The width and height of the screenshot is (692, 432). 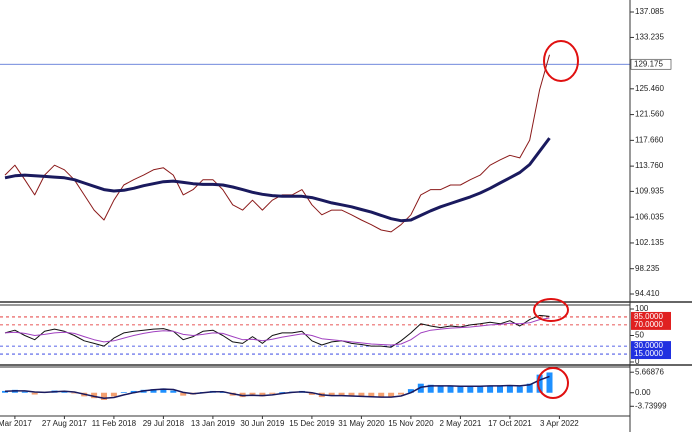 I want to click on level-label: 70.0000, so click(x=648, y=324).